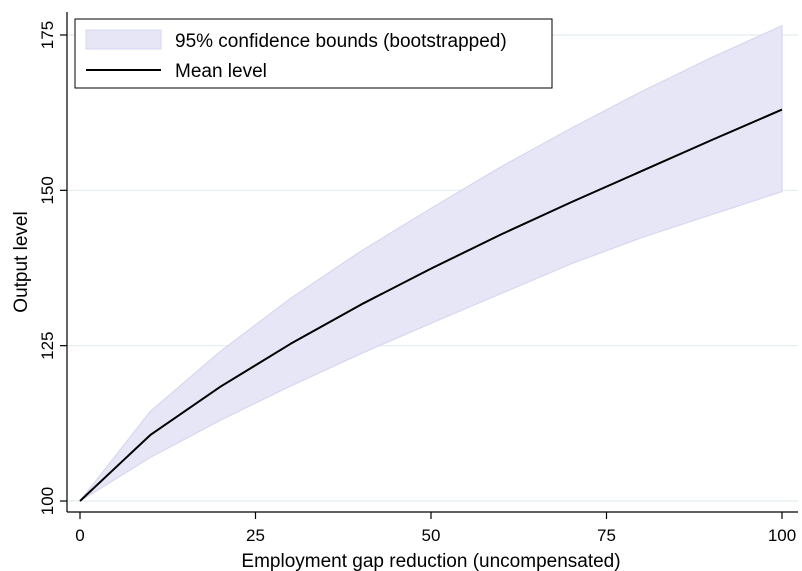  I want to click on x-tick-label: 75, so click(606, 535).